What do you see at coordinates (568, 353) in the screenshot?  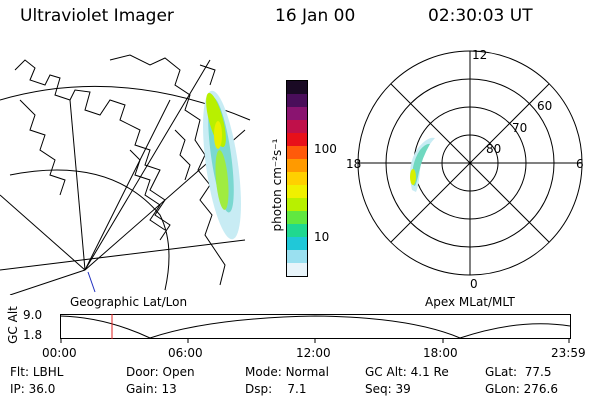 I see `alt-xtick-4: 23:59` at bounding box center [568, 353].